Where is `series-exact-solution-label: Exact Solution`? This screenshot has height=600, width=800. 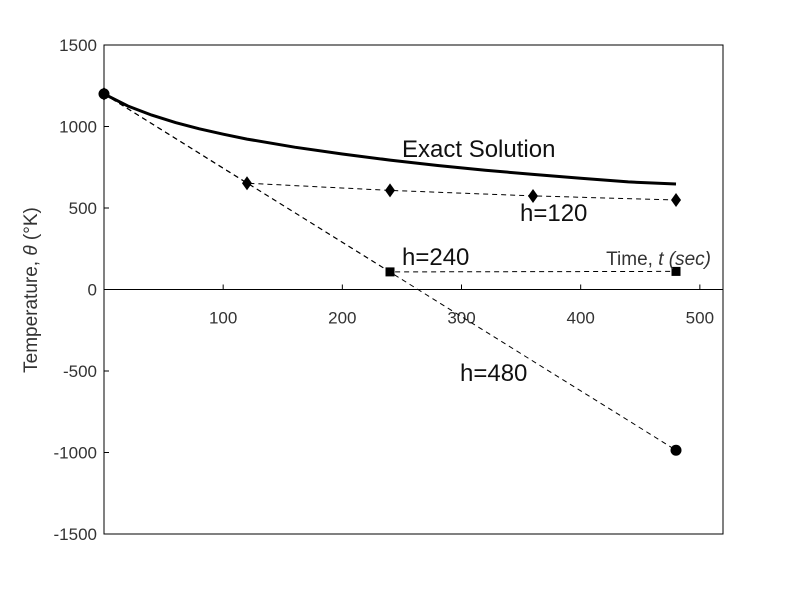
series-exact-solution-label: Exact Solution is located at coordinates (478, 149).